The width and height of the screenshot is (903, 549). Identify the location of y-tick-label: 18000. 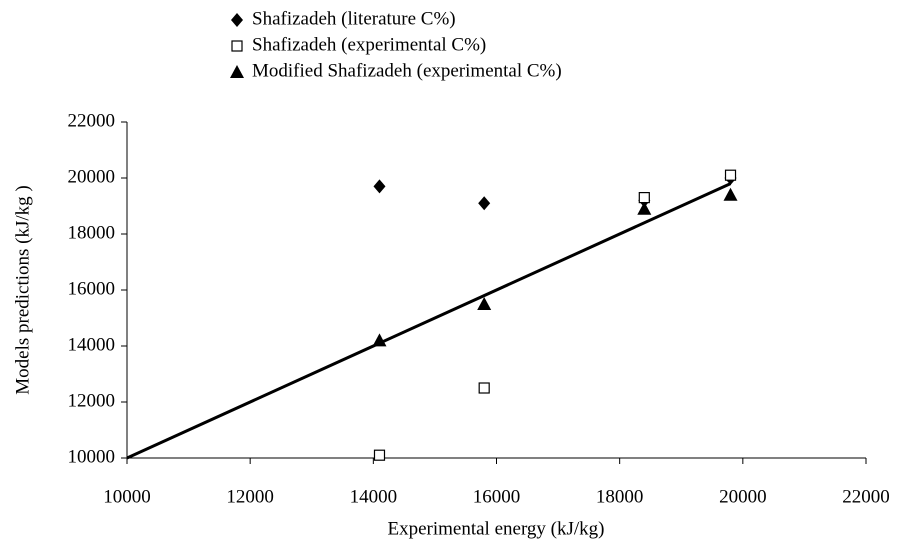
(92, 232).